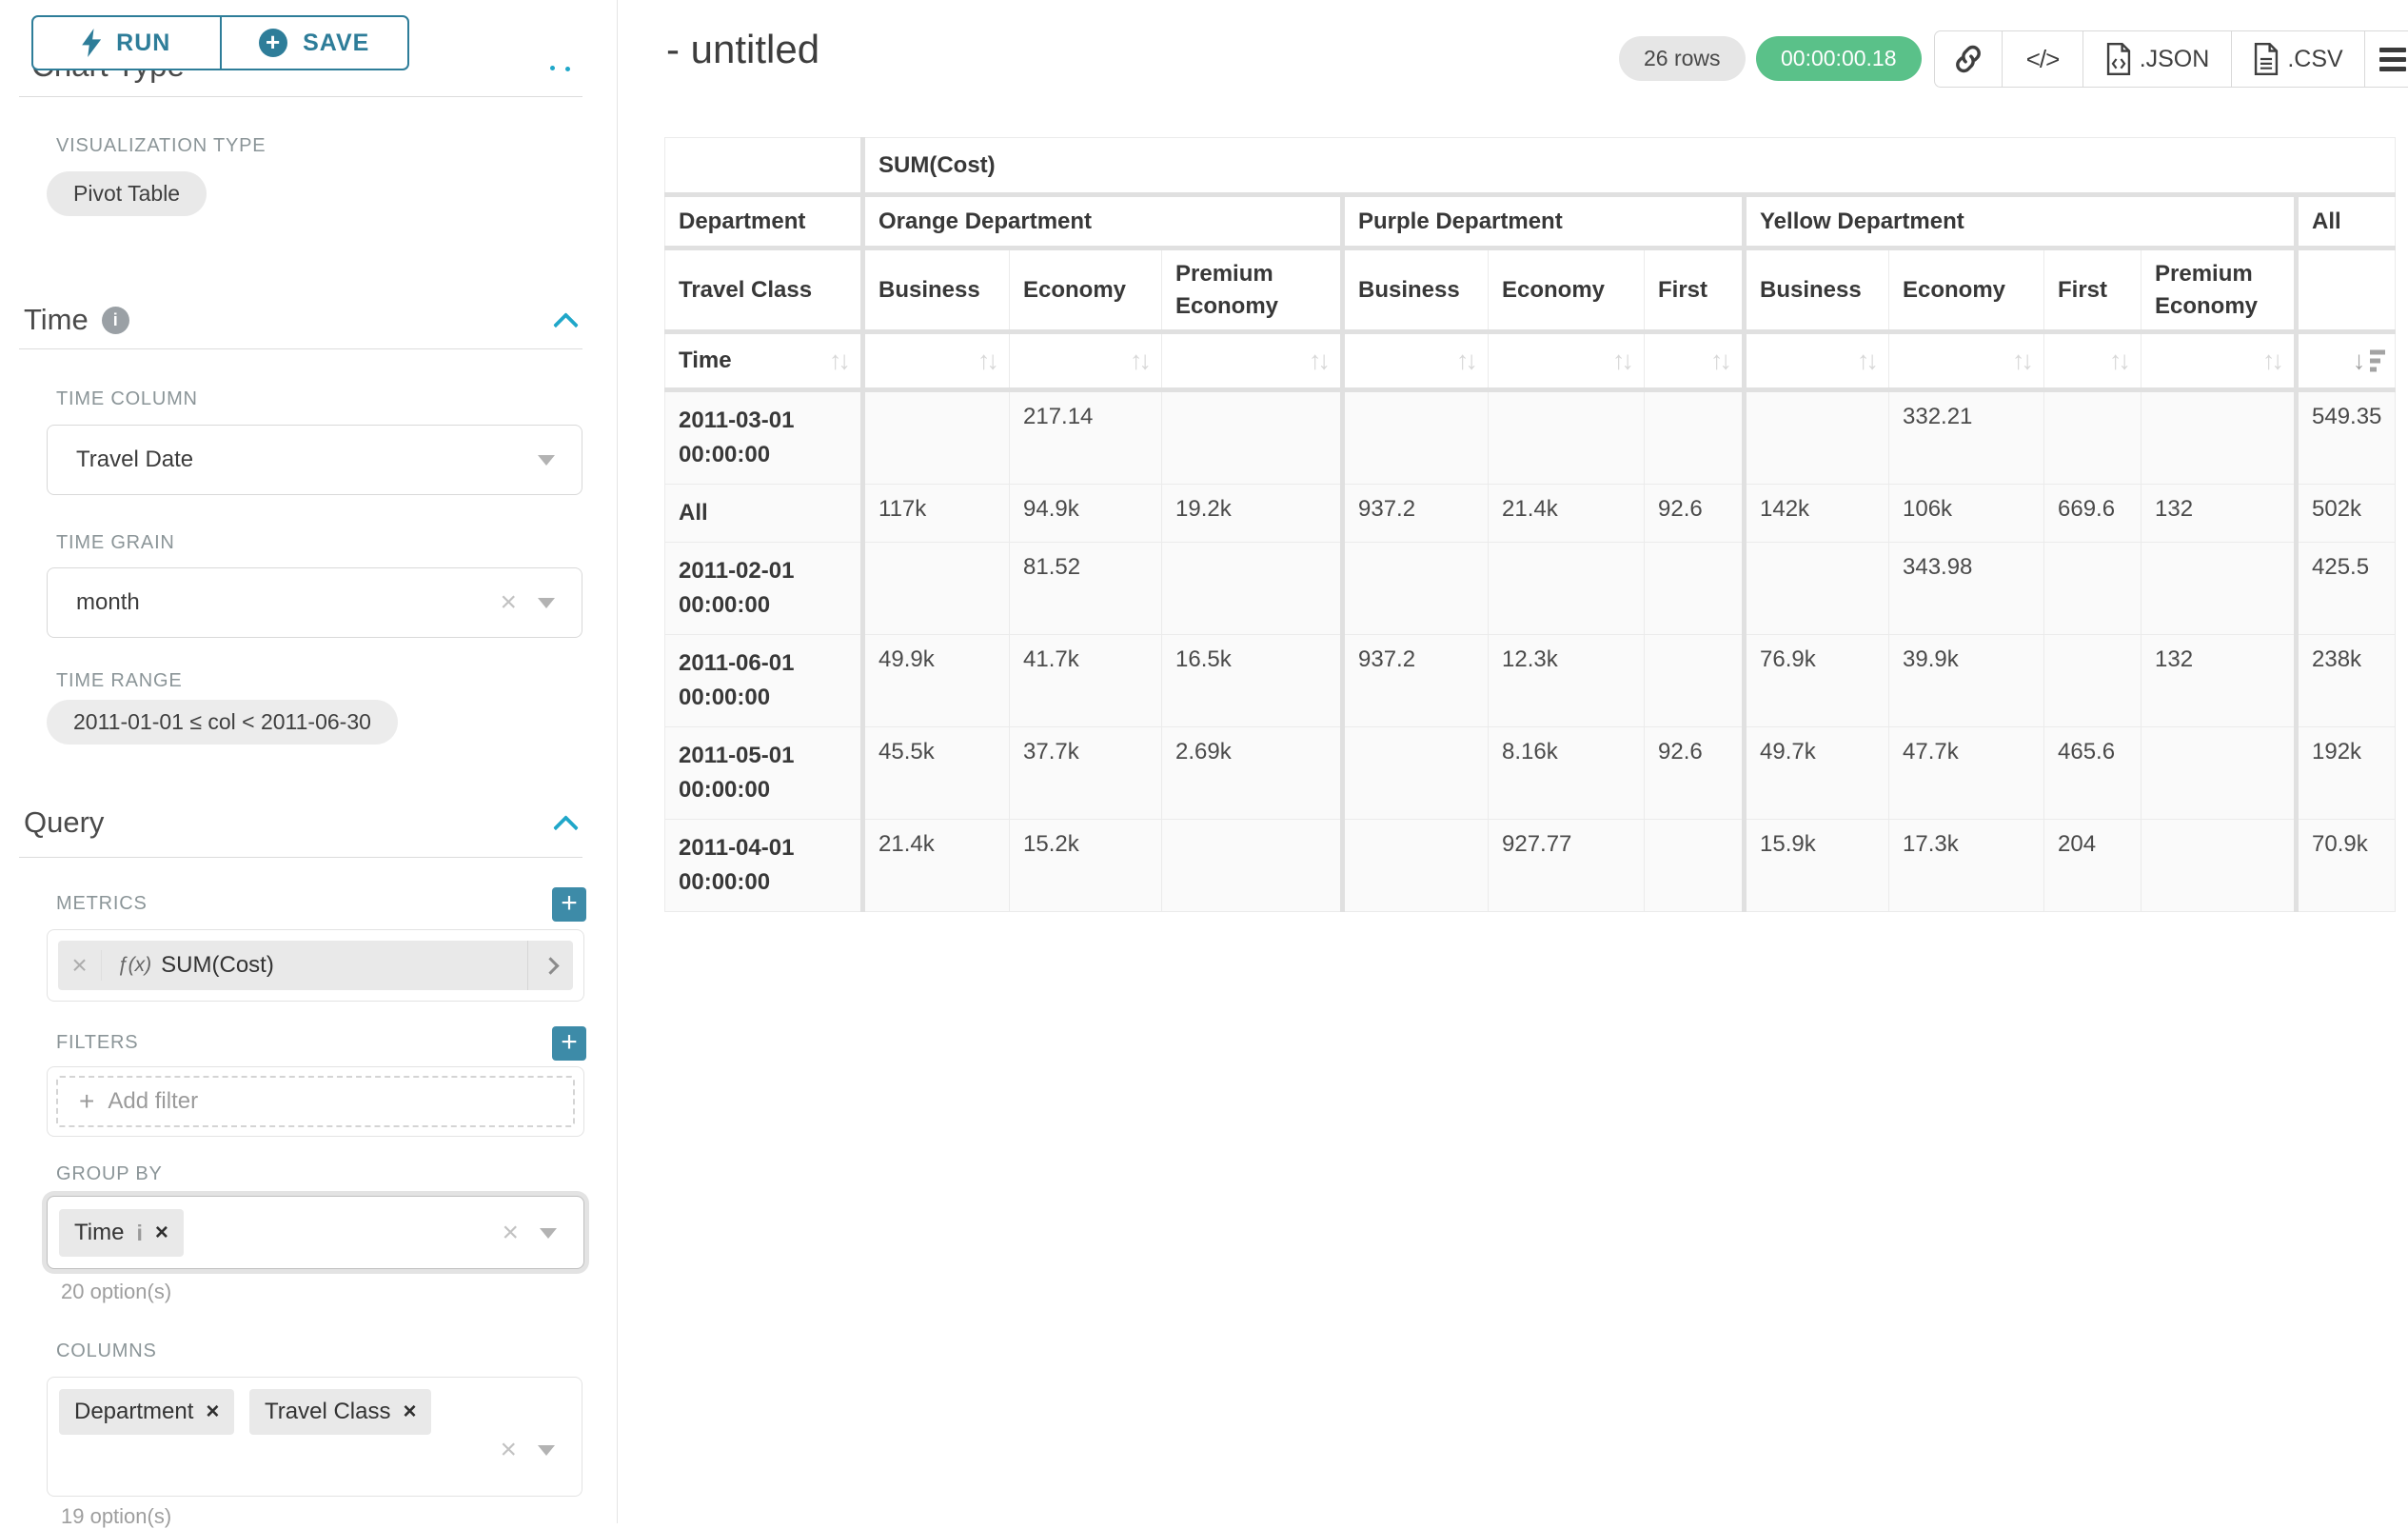 This screenshot has width=2408, height=1529. What do you see at coordinates (1815, 513) in the screenshot?
I see `pivot-value-cell: 142k` at bounding box center [1815, 513].